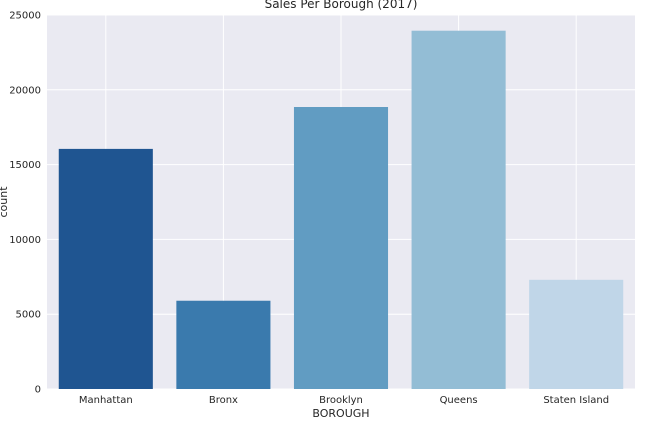 Image resolution: width=648 pixels, height=432 pixels. What do you see at coordinates (25, 240) in the screenshot?
I see `y-tick-label: 10000` at bounding box center [25, 240].